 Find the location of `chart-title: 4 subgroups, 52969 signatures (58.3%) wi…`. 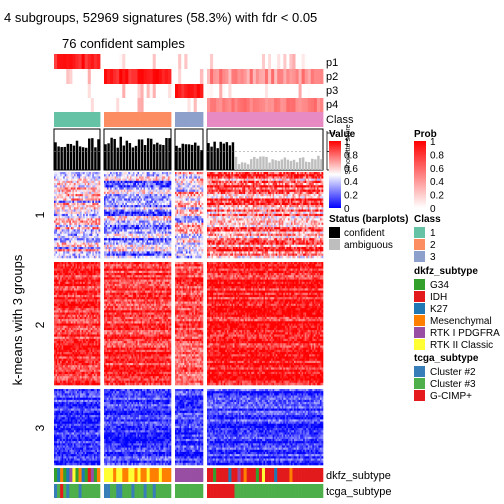

chart-title: 4 subgroups, 52969 signatures (58.3%) wi… is located at coordinates (160, 17).